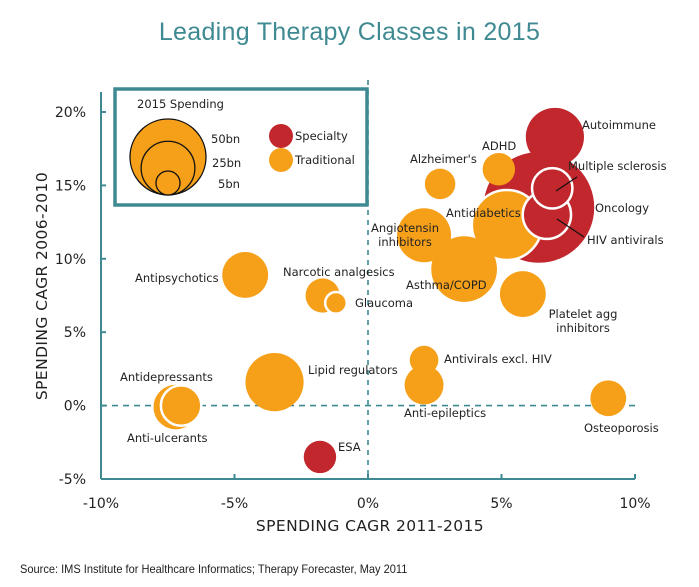  I want to click on label-esa: ESA, so click(349, 447).